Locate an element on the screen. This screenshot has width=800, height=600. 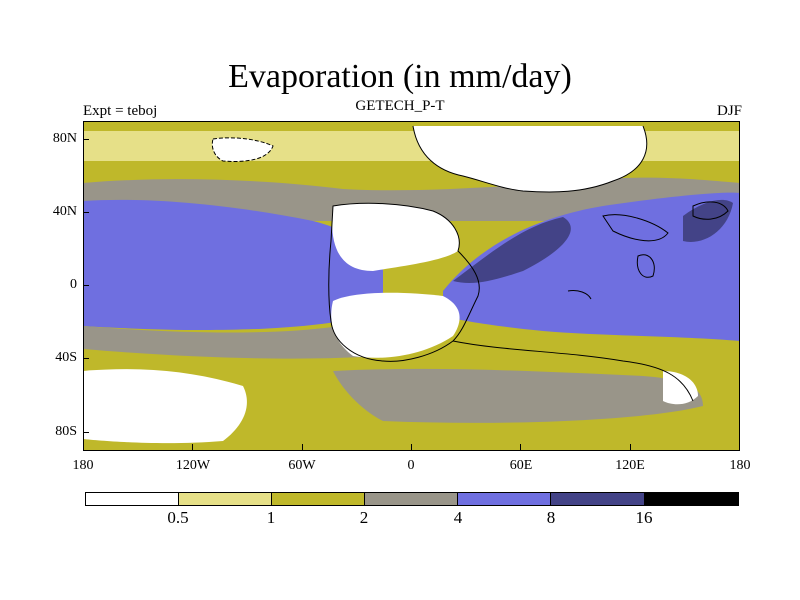
y-label-40s: 40S is located at coordinates (66, 357).